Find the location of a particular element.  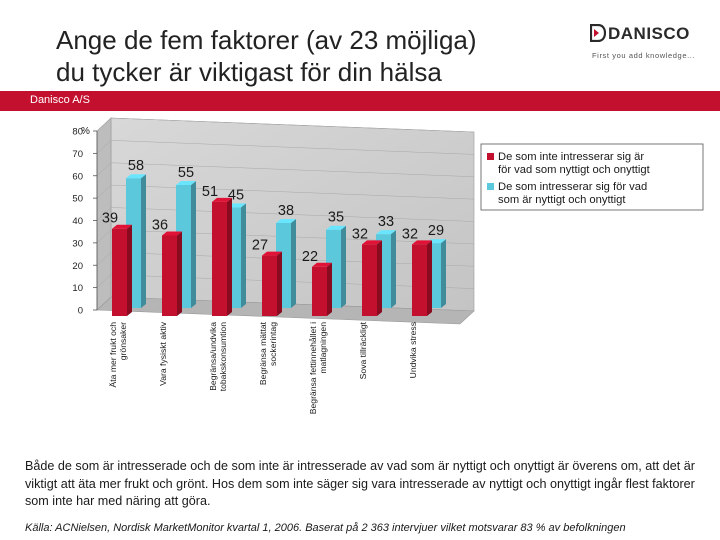

data-label: 55 is located at coordinates (186, 173).